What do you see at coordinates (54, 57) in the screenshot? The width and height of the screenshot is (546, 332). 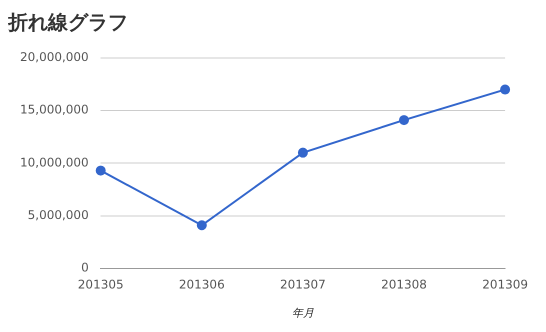 I see `y-tick-label: 20,000,000` at bounding box center [54, 57].